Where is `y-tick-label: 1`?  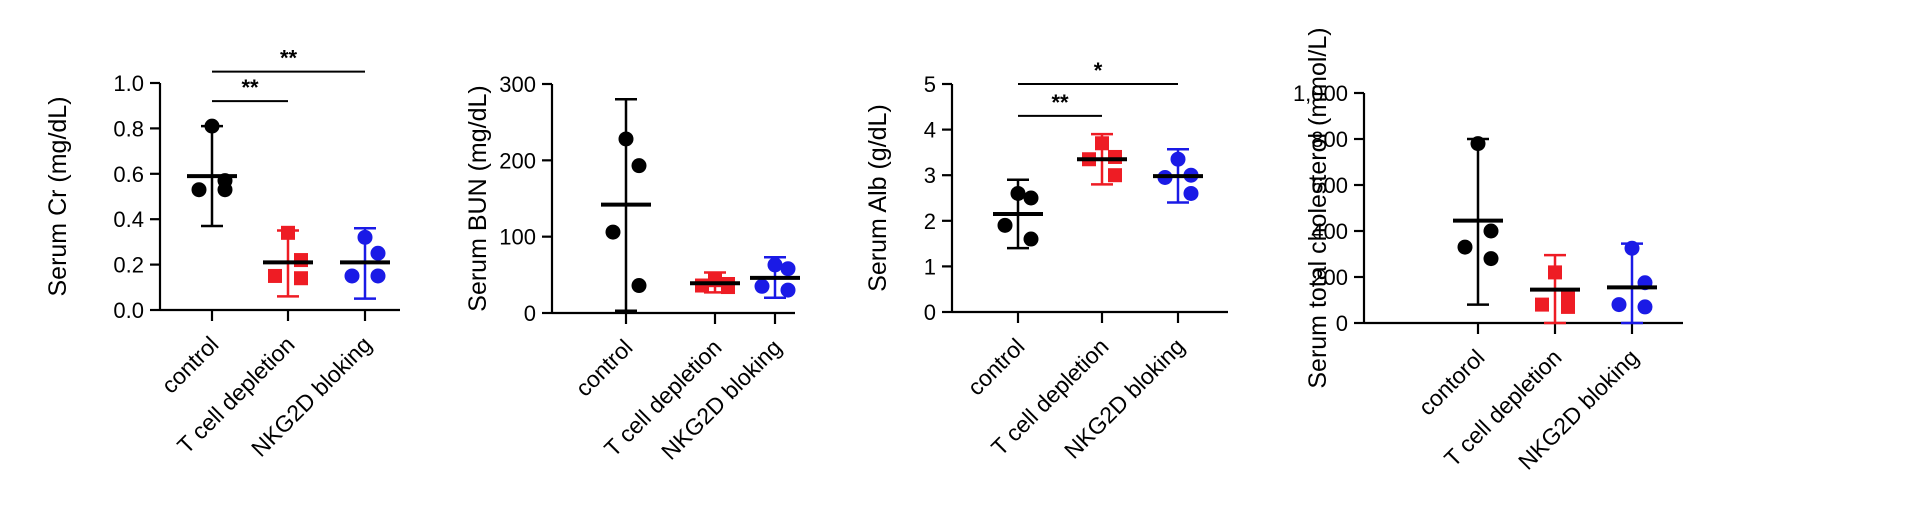
y-tick-label: 1 is located at coordinates (930, 266).